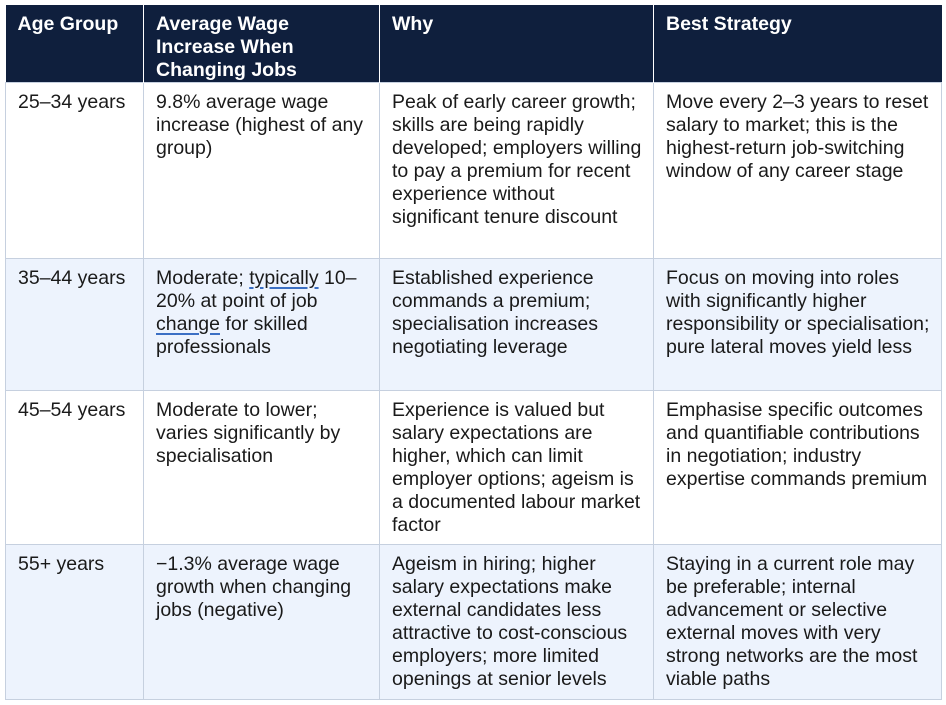  I want to click on cell-age-group: 35–44 years, so click(74, 324).